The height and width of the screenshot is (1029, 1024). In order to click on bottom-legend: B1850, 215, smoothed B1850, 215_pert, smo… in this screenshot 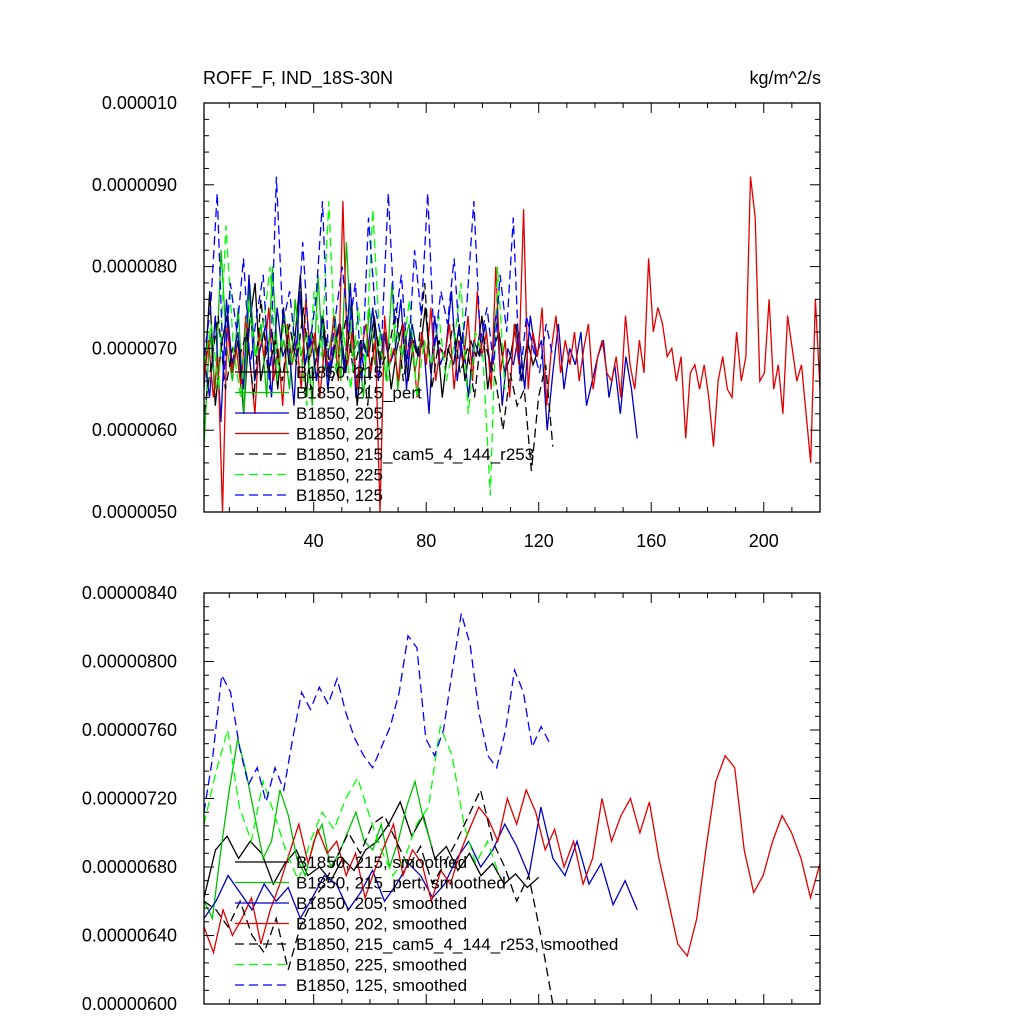, I will do `click(426, 924)`.